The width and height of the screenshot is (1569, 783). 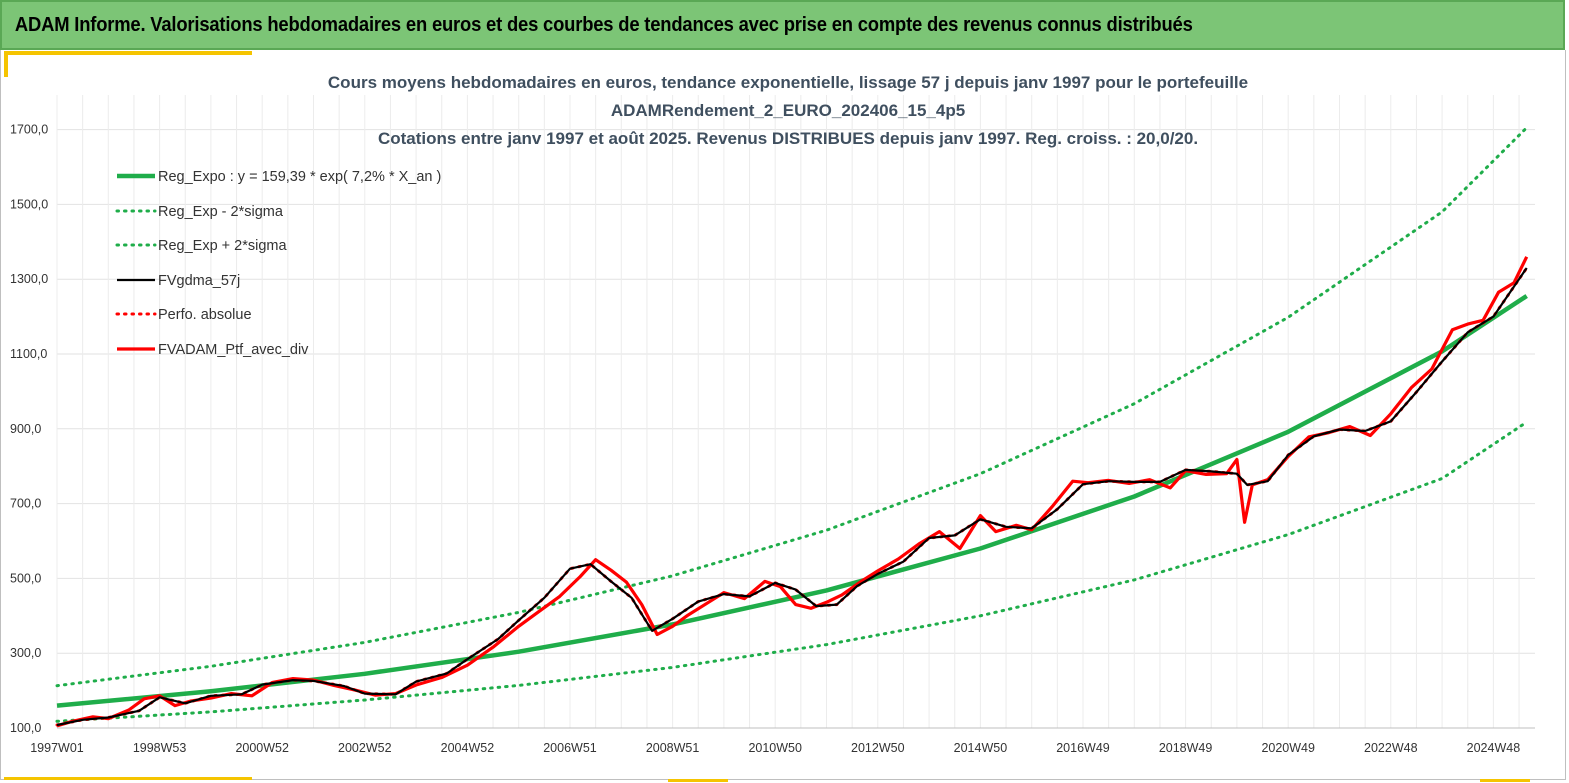 What do you see at coordinates (6, 64) in the screenshot?
I see `accent-bar-left` at bounding box center [6, 64].